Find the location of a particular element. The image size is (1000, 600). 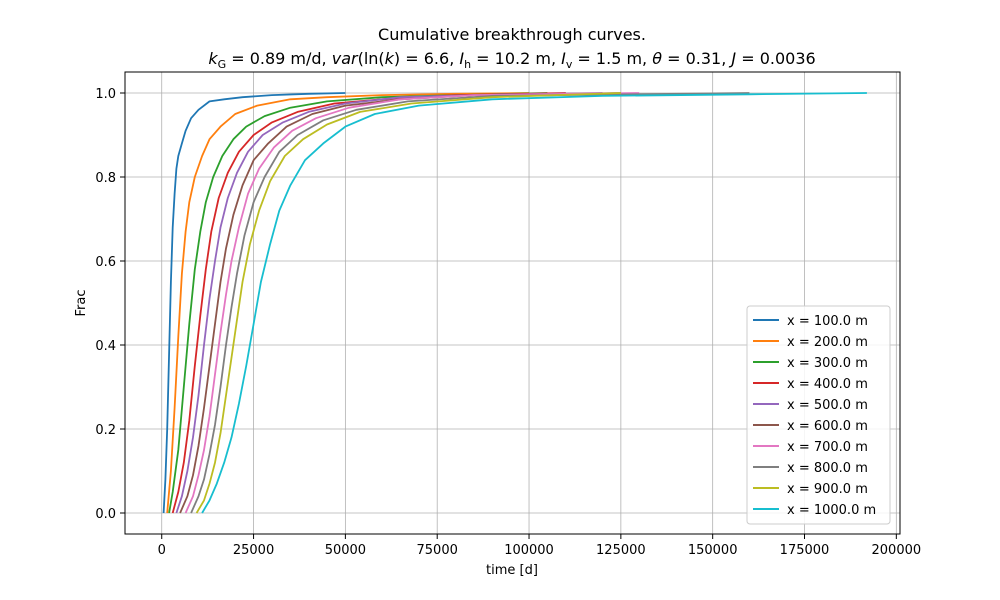

y-tick-label: 0.6 is located at coordinates (105, 262).